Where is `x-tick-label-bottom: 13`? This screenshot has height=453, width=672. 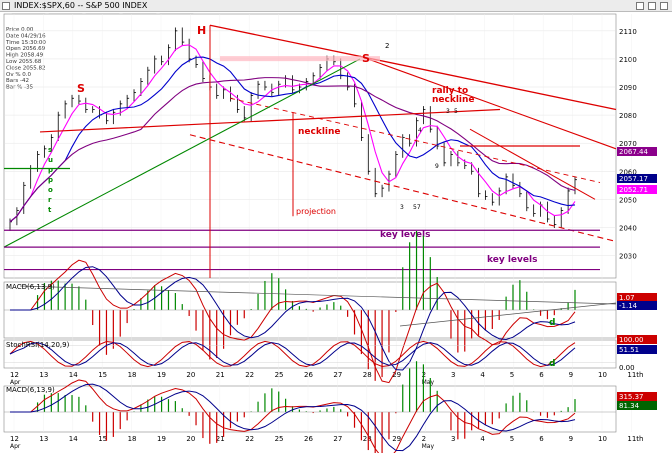 x-tick-label-bottom: 13 is located at coordinates (43, 439).